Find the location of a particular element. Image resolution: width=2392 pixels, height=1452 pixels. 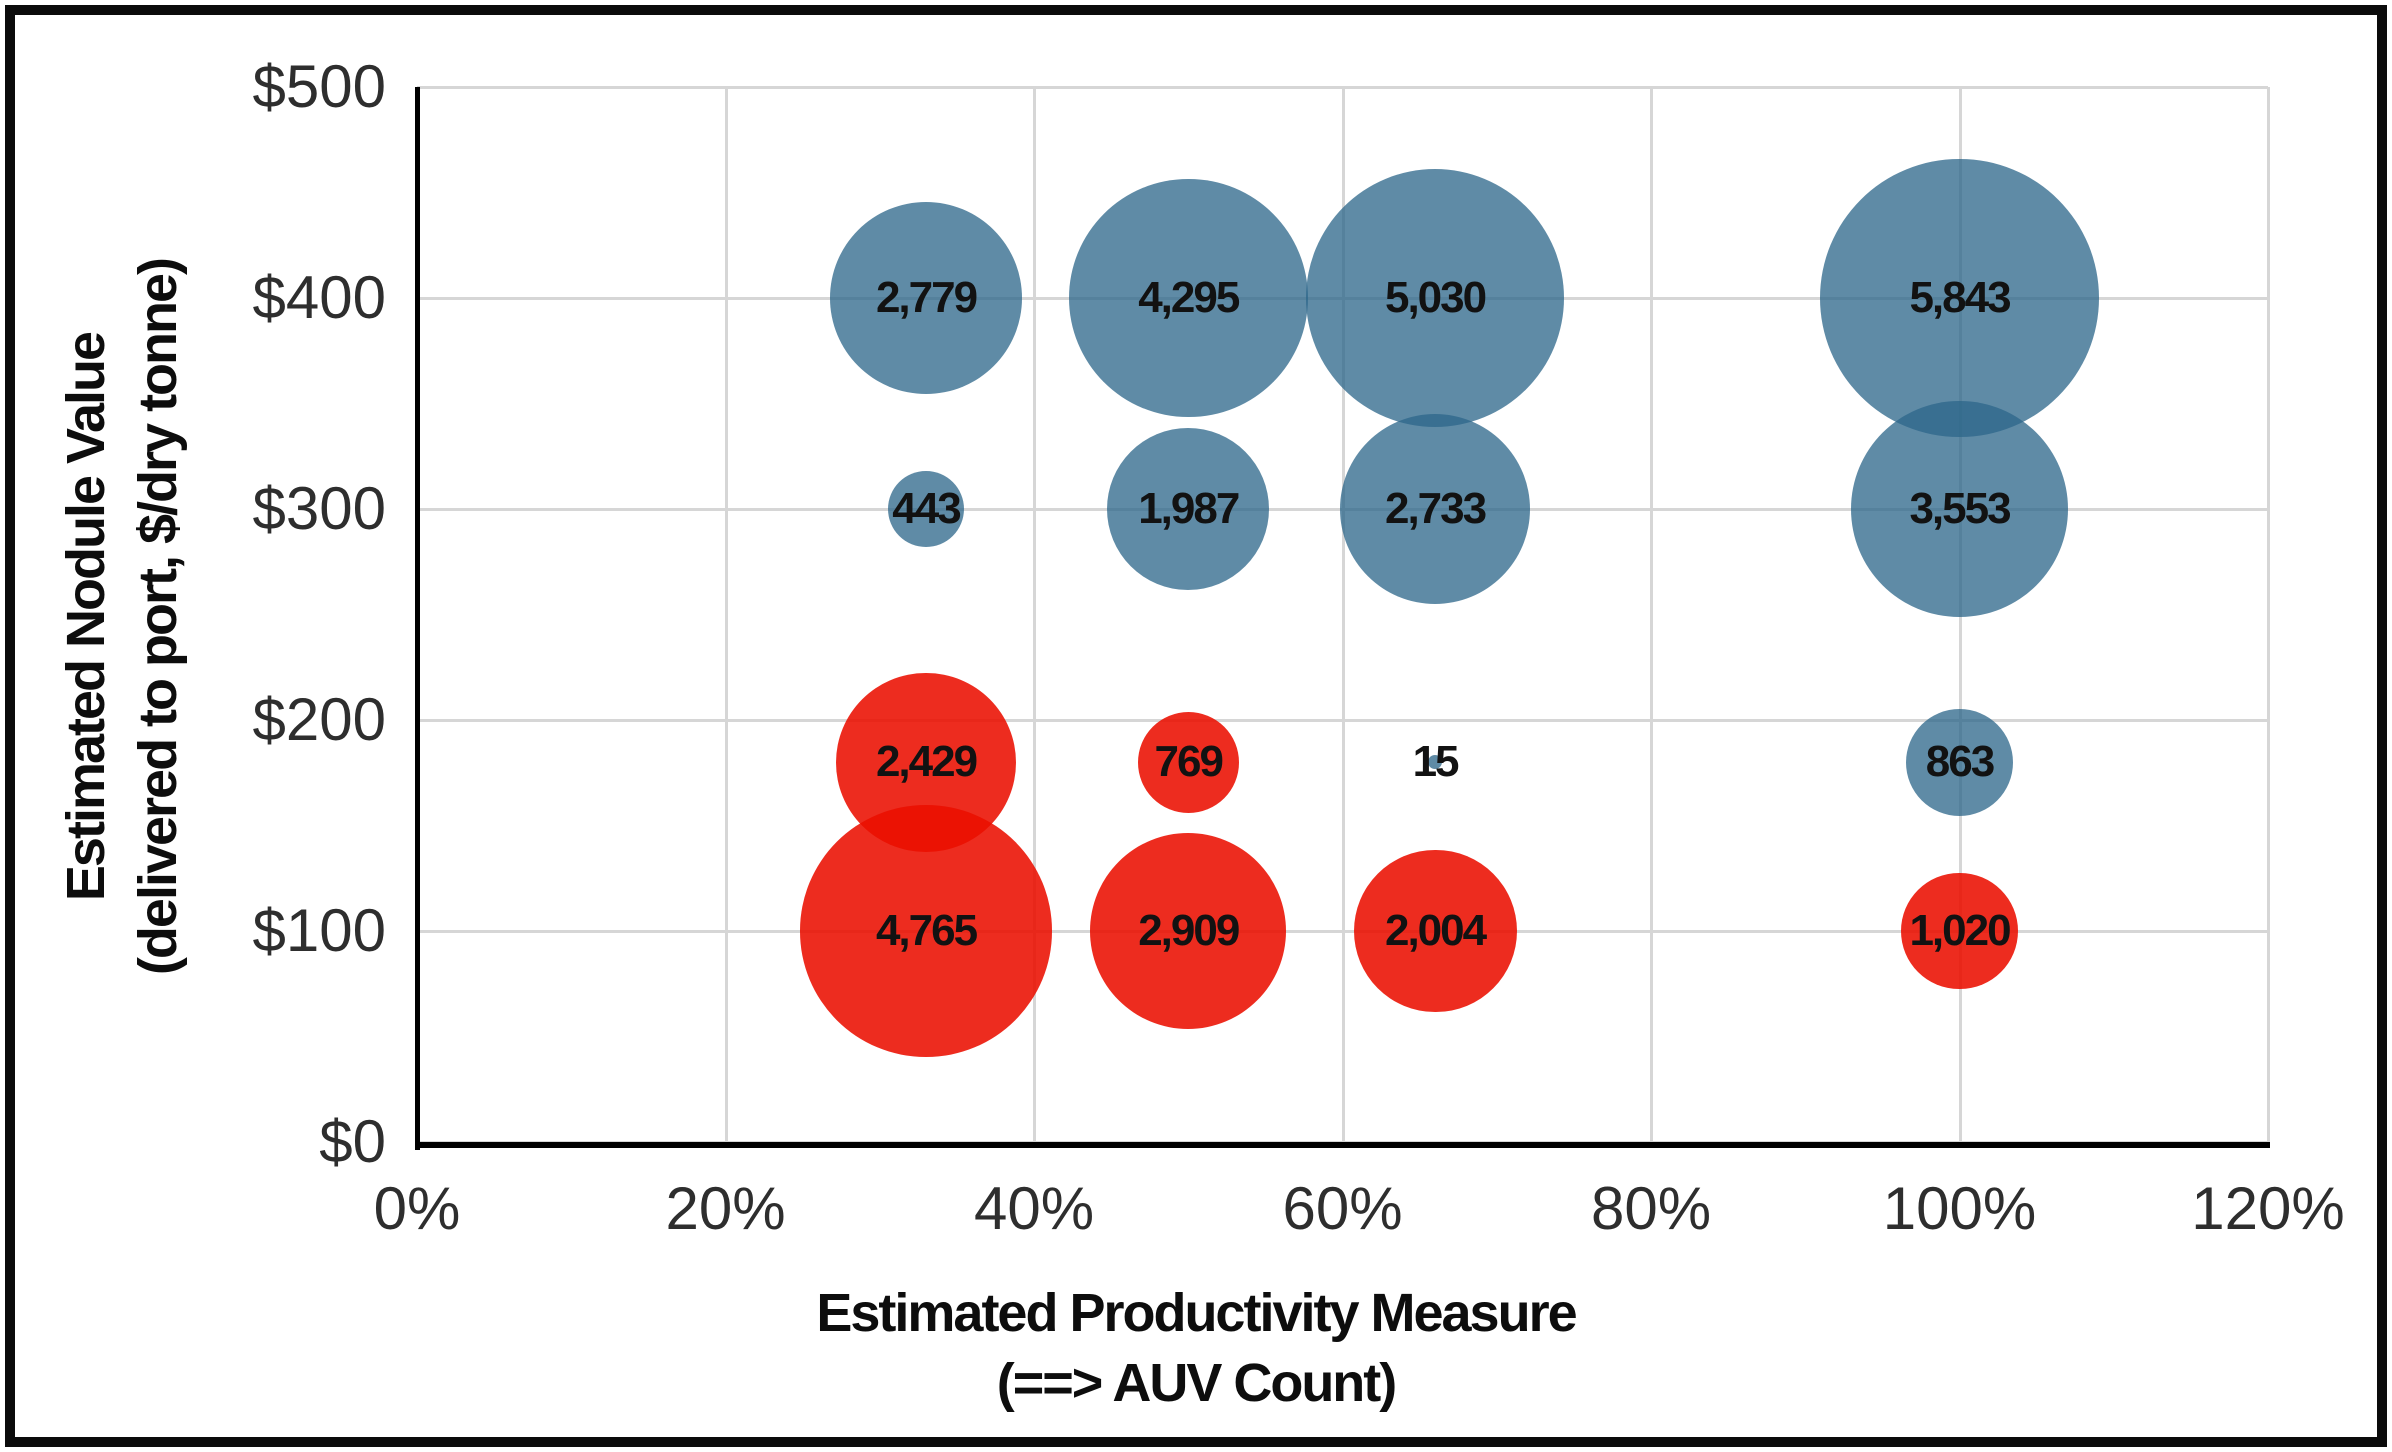

bubble-value-label-2004: 2,004 is located at coordinates (1435, 930).